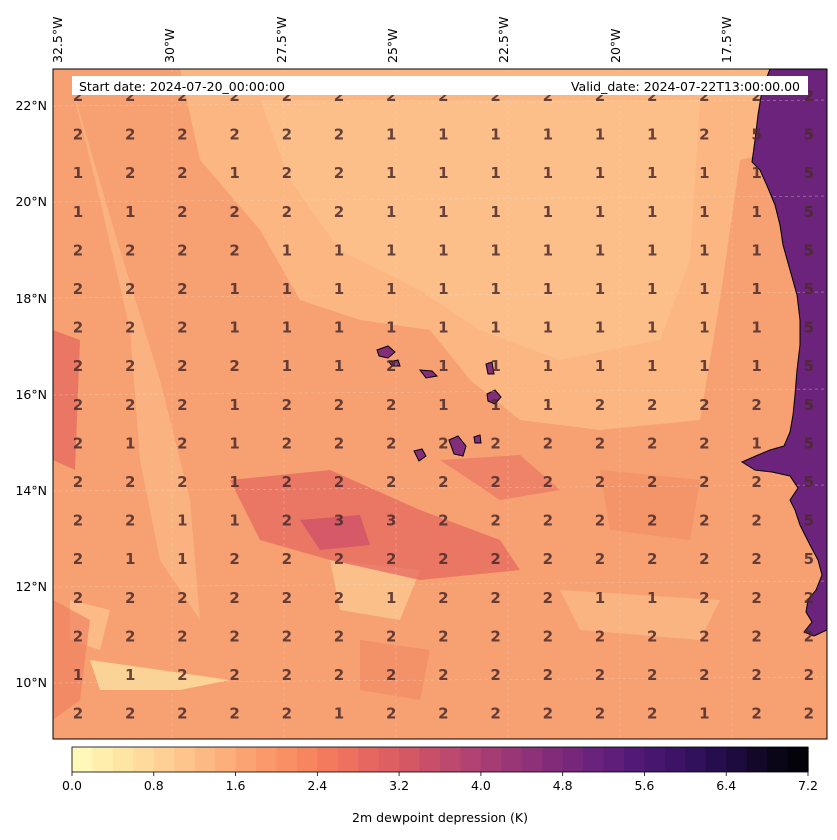 Image resolution: width=837 pixels, height=840 pixels. What do you see at coordinates (440, 769) in the screenshot?
I see `colorbar: 0.0 0.8 1.6 2.4 3.2 4.0 4.8 5.6 6.4 7.2` at bounding box center [440, 769].